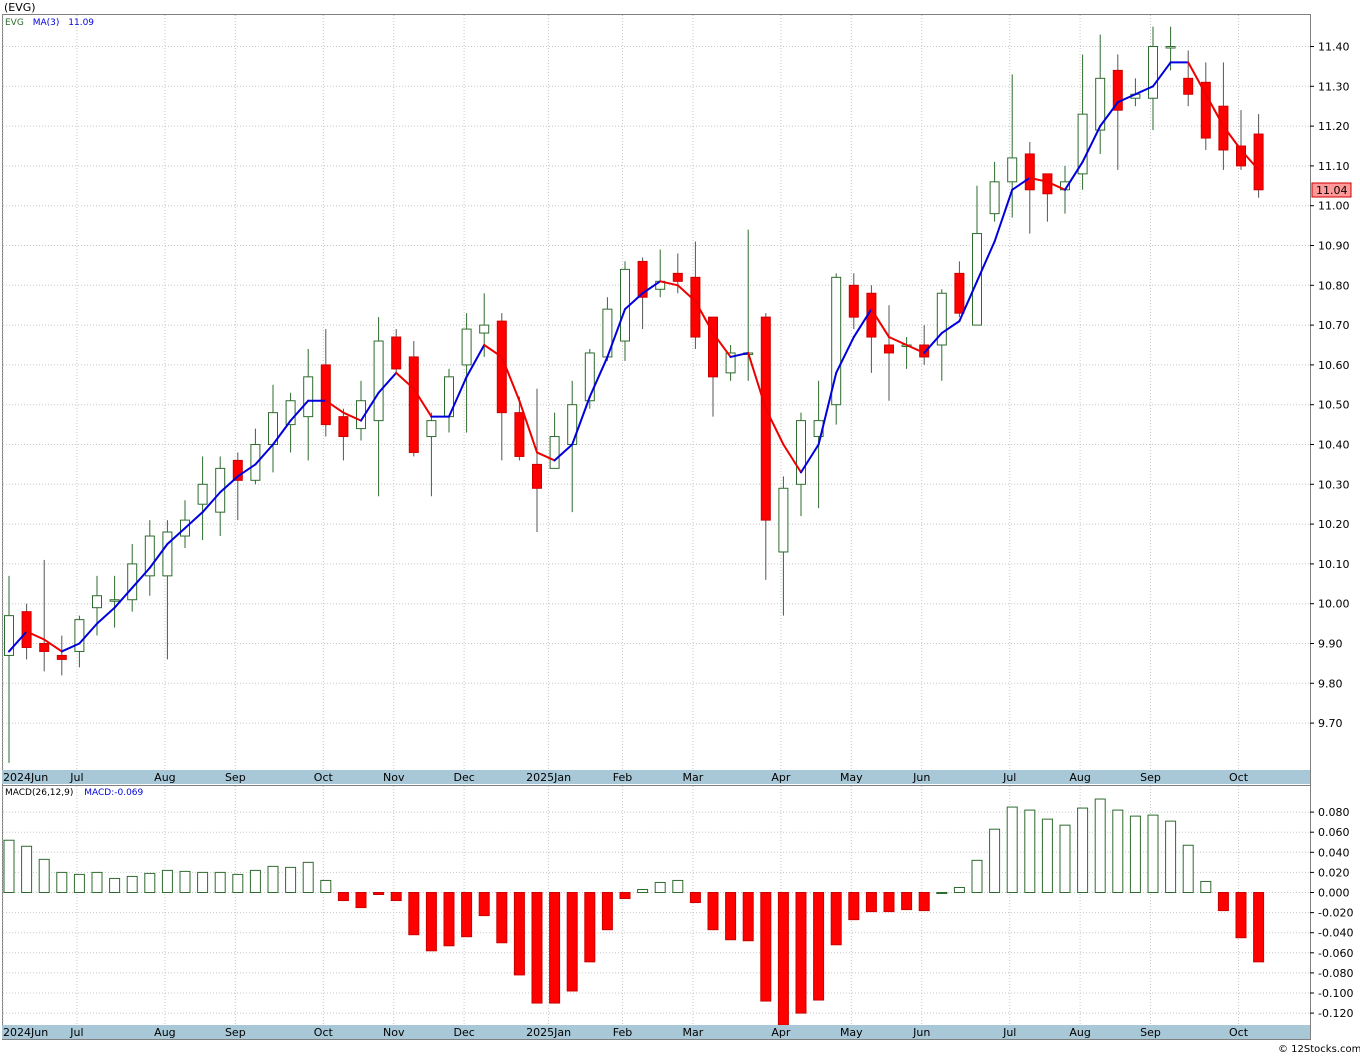 The width and height of the screenshot is (1360, 1056). Describe the element at coordinates (1334, 206) in the screenshot. I see `price-tick-label: 11.00` at that location.